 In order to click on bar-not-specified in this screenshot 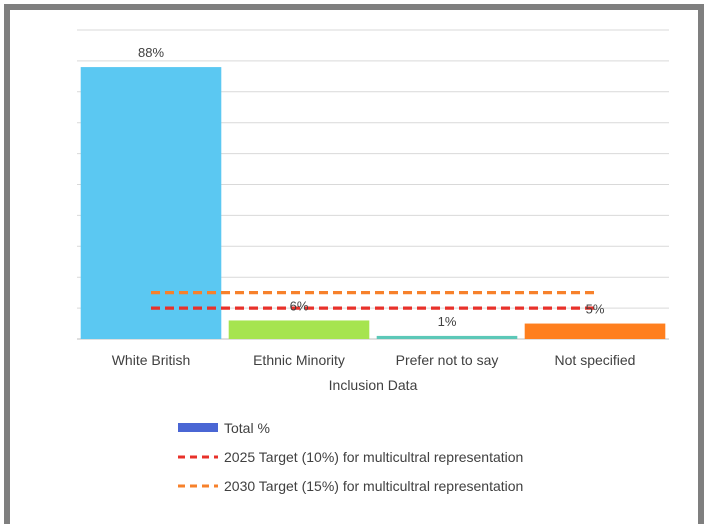, I will do `click(595, 331)`.